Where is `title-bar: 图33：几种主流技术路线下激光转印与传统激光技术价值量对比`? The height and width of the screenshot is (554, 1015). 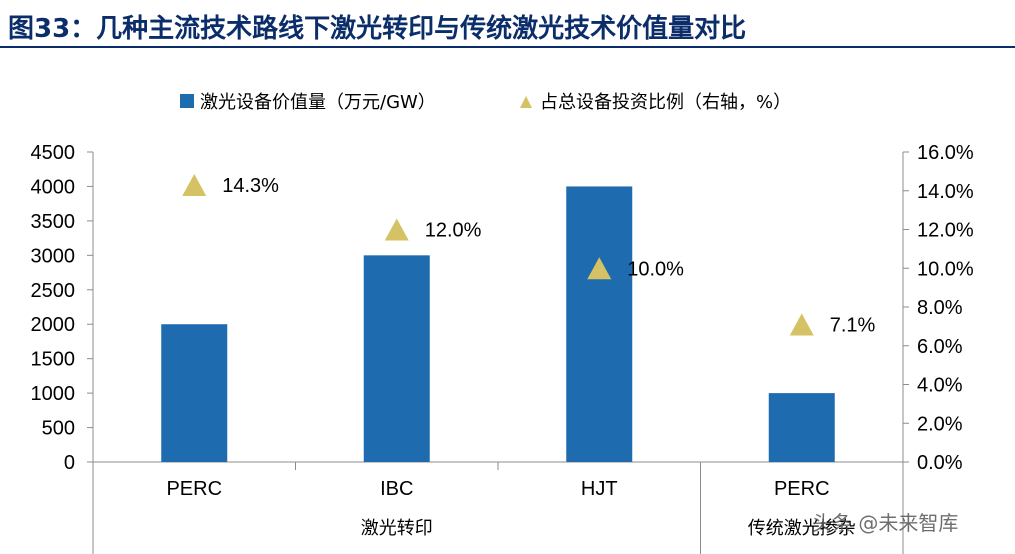 title-bar: 图33：几种主流技术路线下激光转印与传统激光技术价值量对比 is located at coordinates (507, 25).